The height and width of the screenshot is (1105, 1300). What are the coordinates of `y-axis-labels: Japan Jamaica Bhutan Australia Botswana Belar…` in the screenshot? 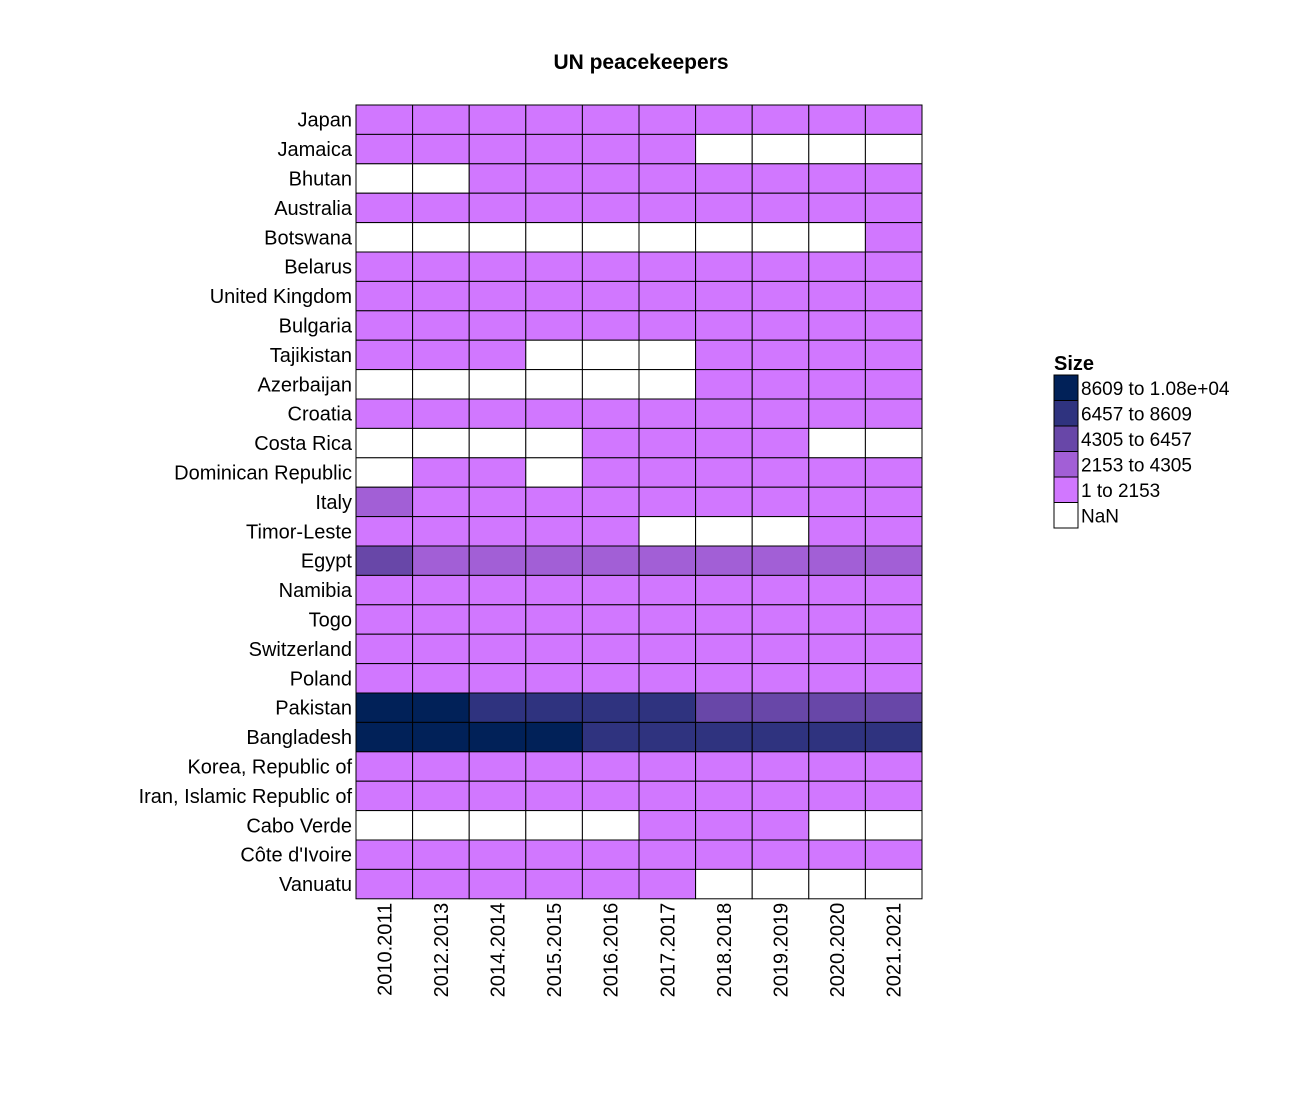 It's located at (246, 503).